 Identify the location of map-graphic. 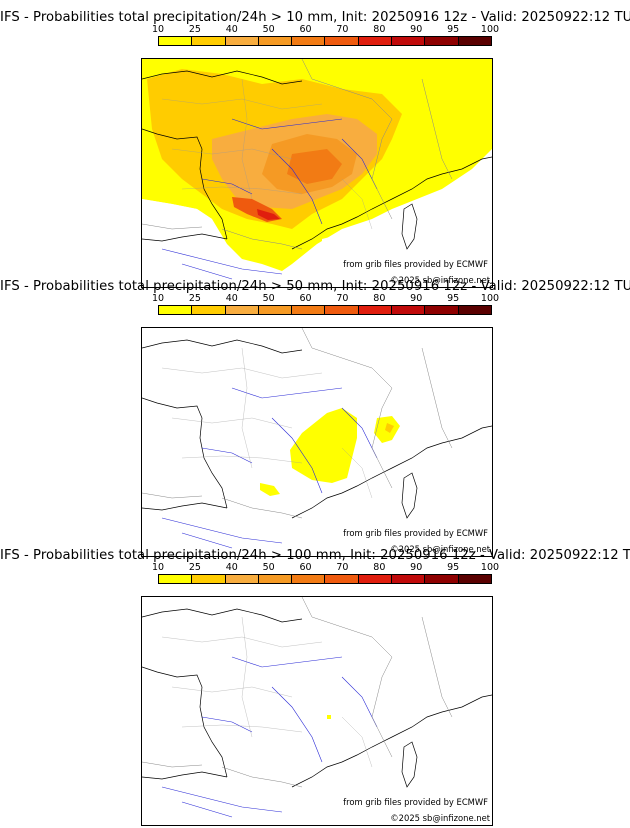
(317, 438).